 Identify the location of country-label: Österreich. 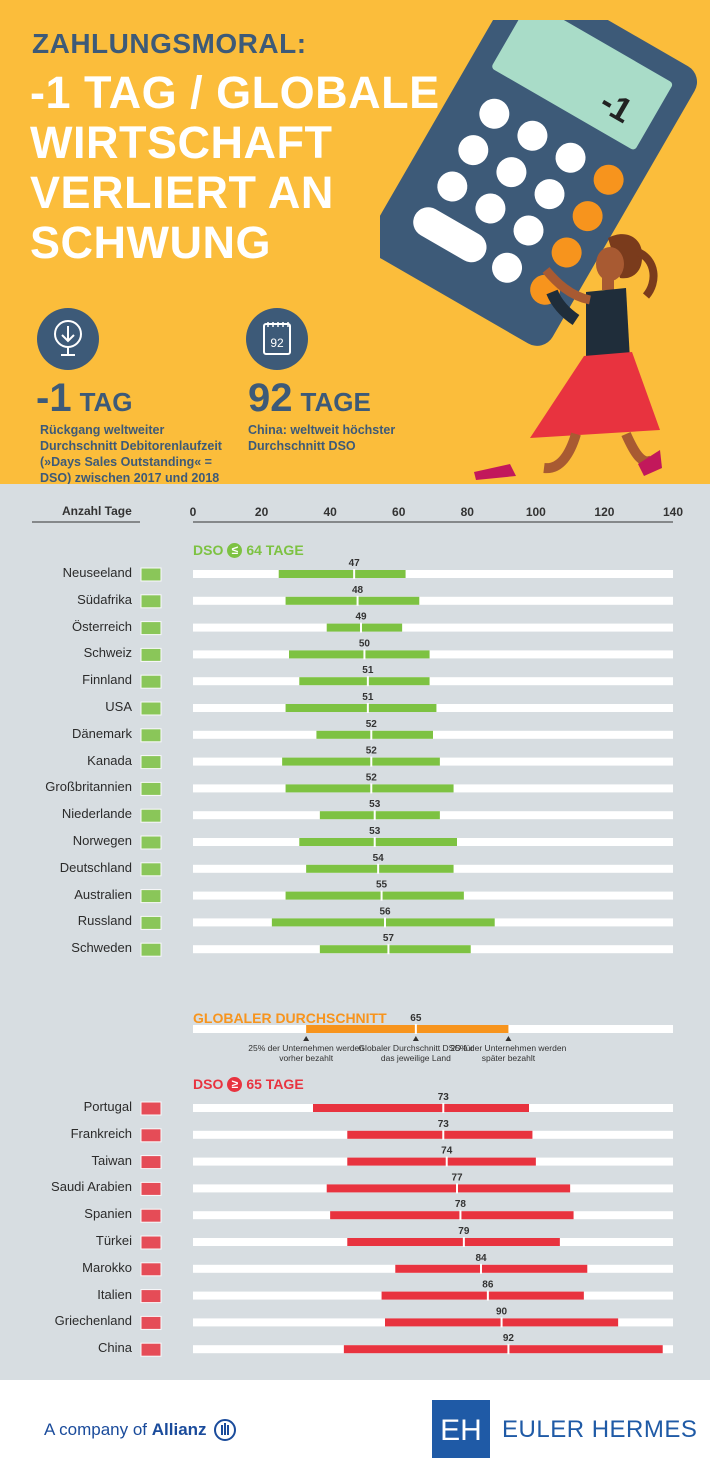
(102, 626).